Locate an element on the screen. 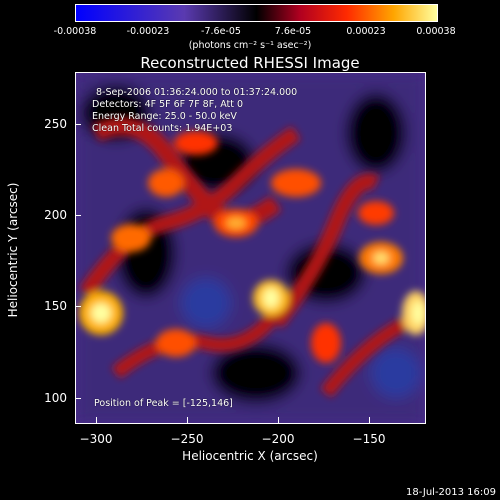  footer-timestamp: 18-Jul-2013 16:09 is located at coordinates (450, 492).